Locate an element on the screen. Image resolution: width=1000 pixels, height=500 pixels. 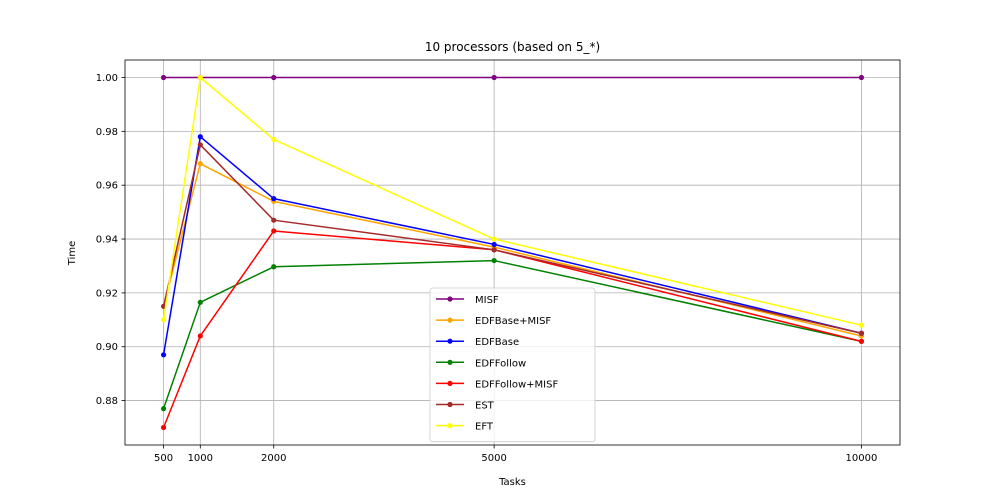
y-tick-label: 0.88 is located at coordinates (107, 401).